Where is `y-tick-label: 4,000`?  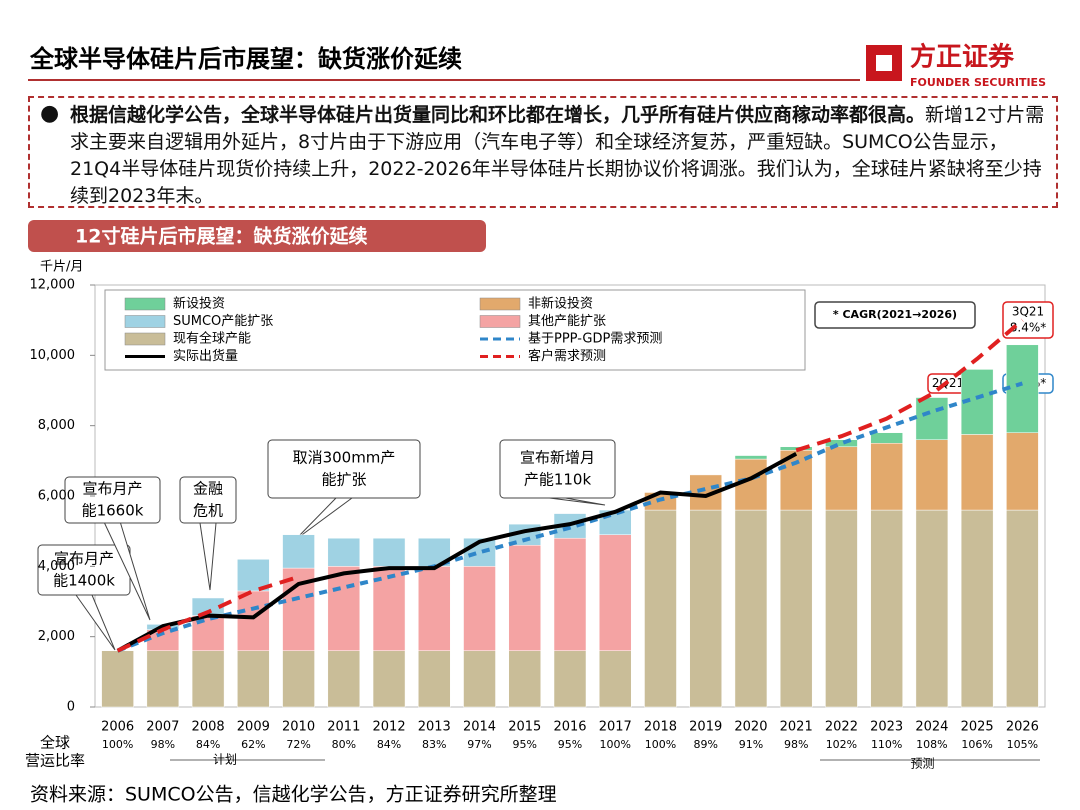 y-tick-label: 4,000 is located at coordinates (56, 566).